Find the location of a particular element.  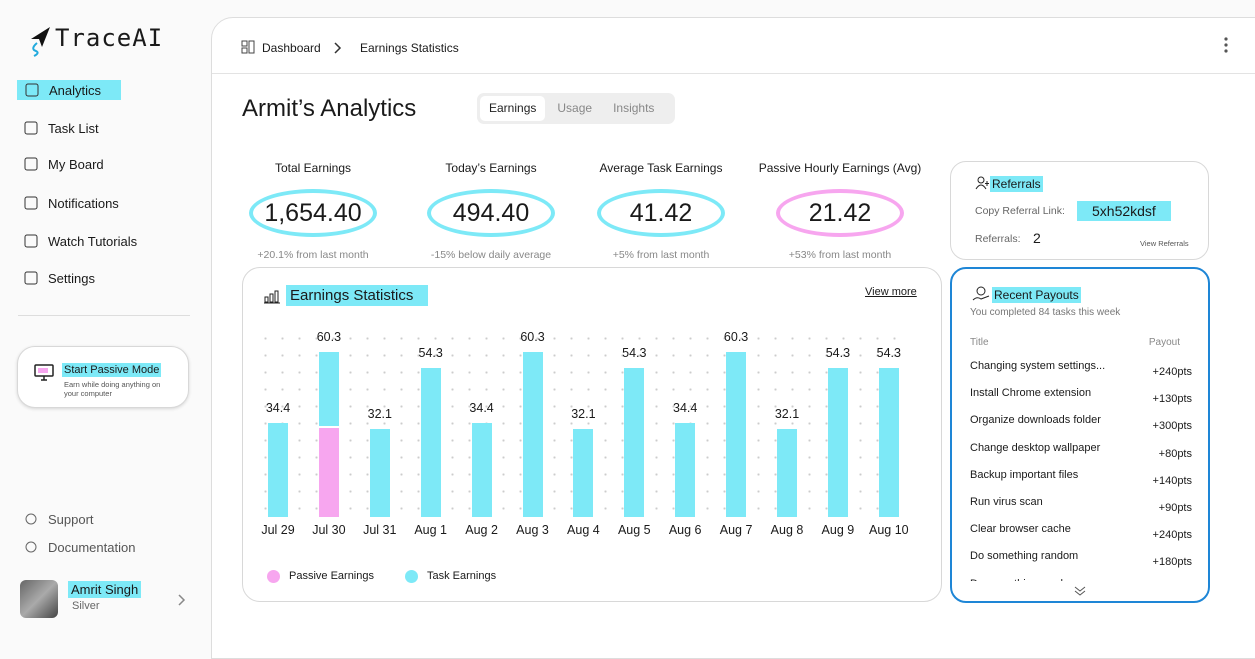

nav-item: Settings is located at coordinates (59, 278).